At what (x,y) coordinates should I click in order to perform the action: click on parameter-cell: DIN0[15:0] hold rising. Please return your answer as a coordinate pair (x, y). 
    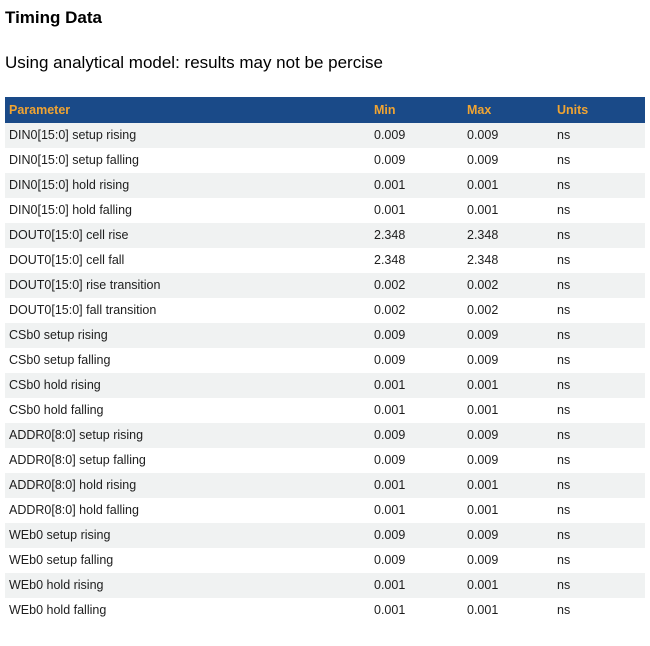
    Looking at the image, I should click on (69, 185).